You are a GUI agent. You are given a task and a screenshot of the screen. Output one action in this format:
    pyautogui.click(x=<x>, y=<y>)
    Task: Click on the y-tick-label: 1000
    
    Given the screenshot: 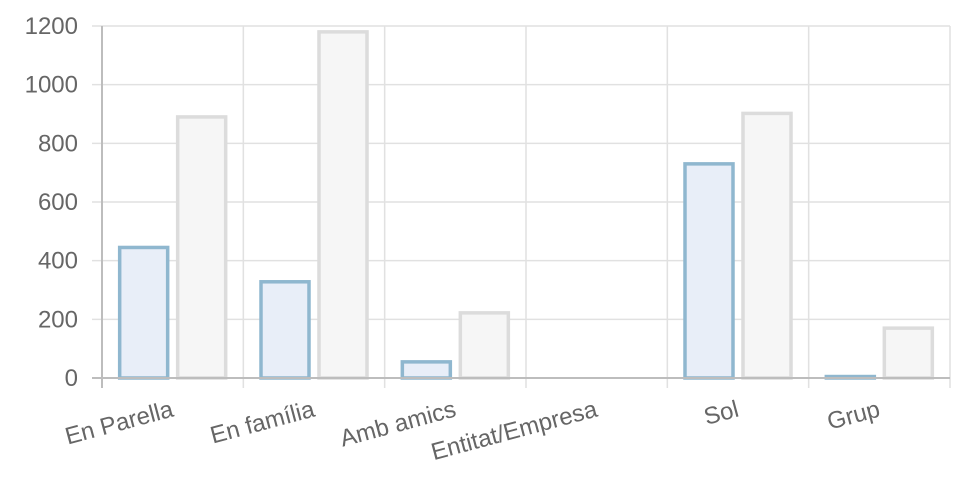 What is the action you would take?
    pyautogui.click(x=51, y=85)
    